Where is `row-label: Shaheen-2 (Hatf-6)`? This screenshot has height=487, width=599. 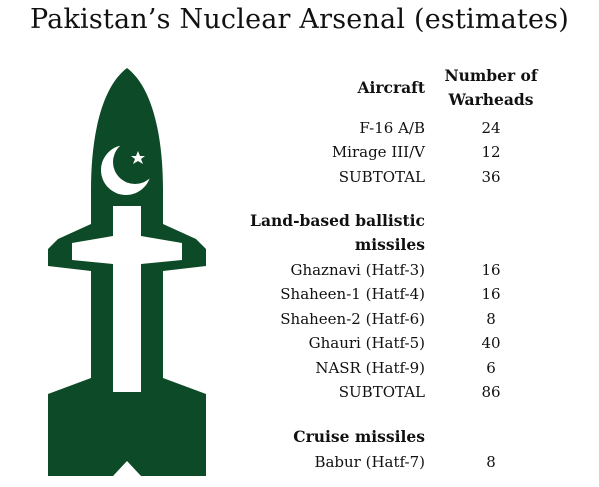
row-label: Shaheen-2 (Hatf-6) is located at coordinates (352, 318).